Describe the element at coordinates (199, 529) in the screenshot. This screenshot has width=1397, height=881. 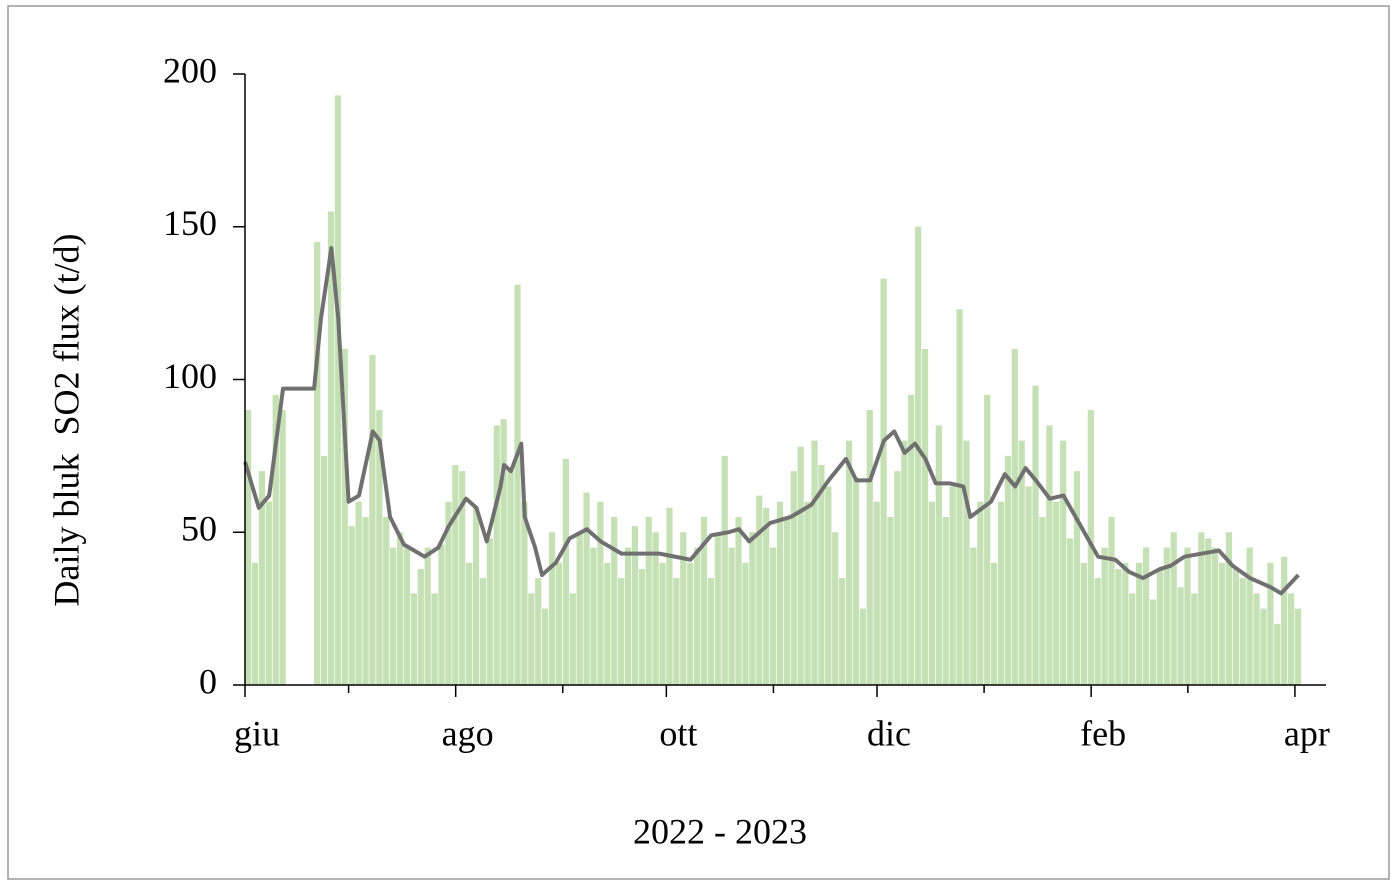
I see `y-tick-label: 50` at that location.